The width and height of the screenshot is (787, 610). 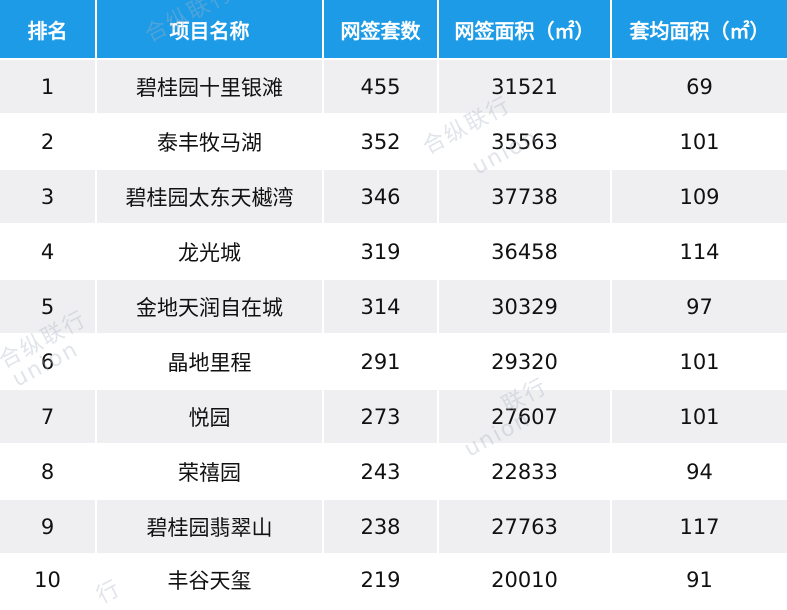 What do you see at coordinates (48, 307) in the screenshot?
I see `cell-rank: 5` at bounding box center [48, 307].